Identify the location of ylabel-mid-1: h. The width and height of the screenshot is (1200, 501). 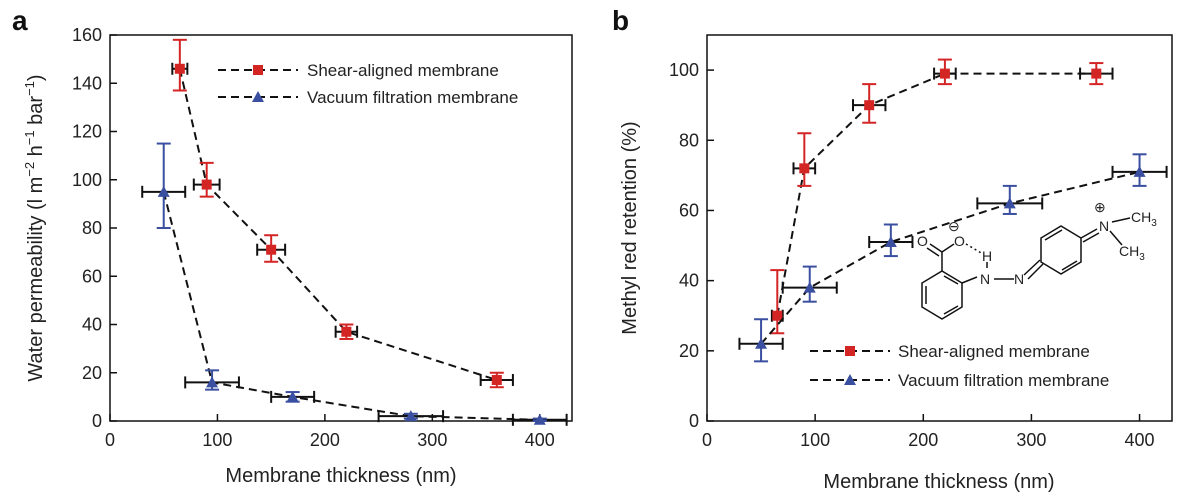
(36, 153).